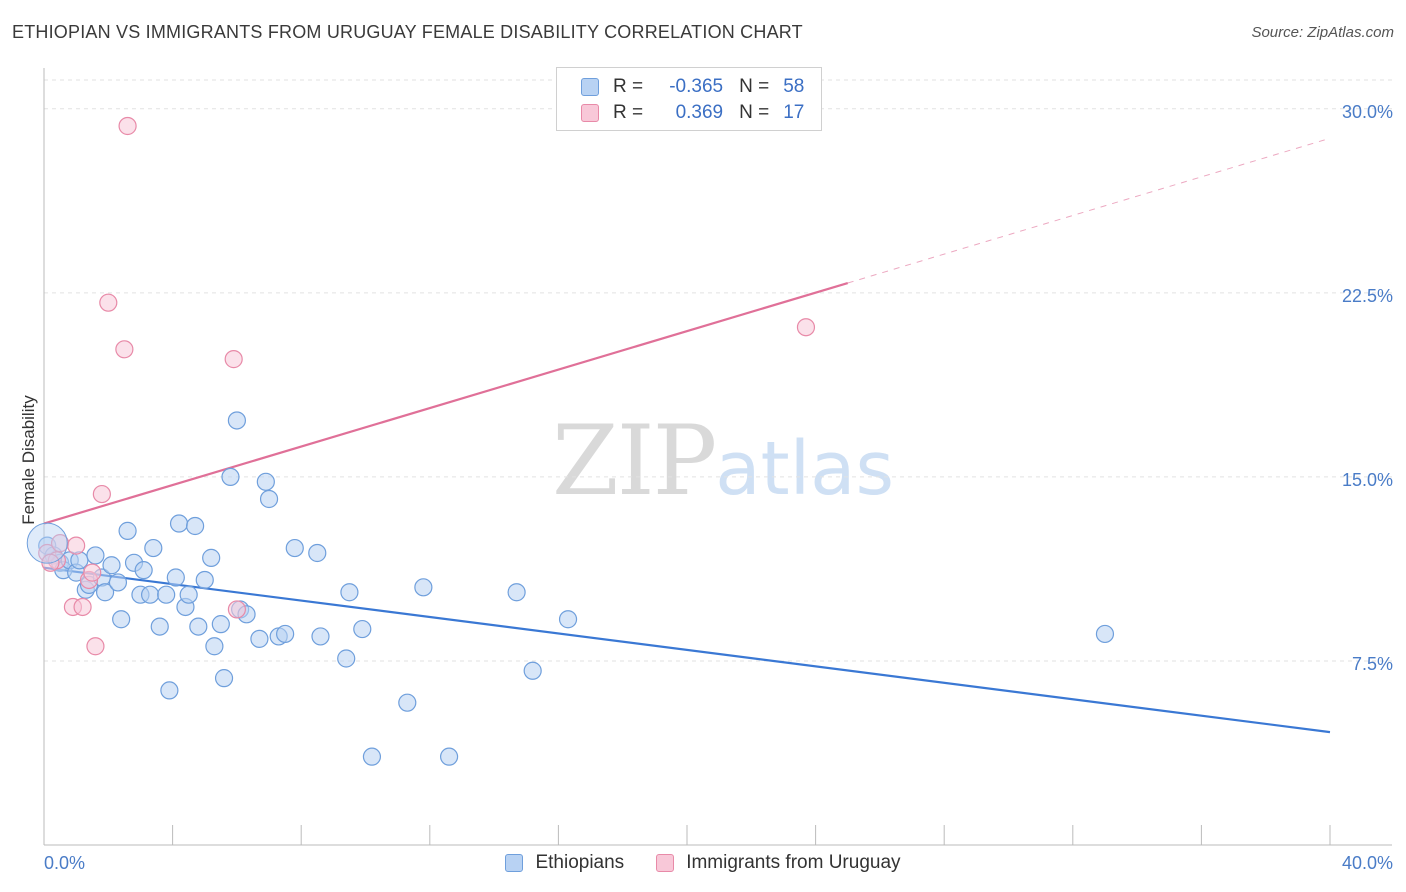 The height and width of the screenshot is (892, 1406). I want to click on series-swatch-uruguay, so click(665, 863).